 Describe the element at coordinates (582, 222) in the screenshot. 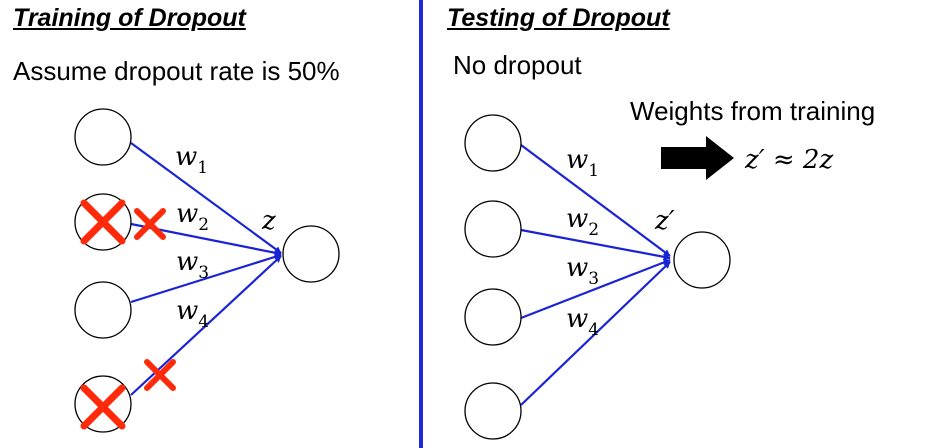

I see `testing-weight-w2: w2` at that location.